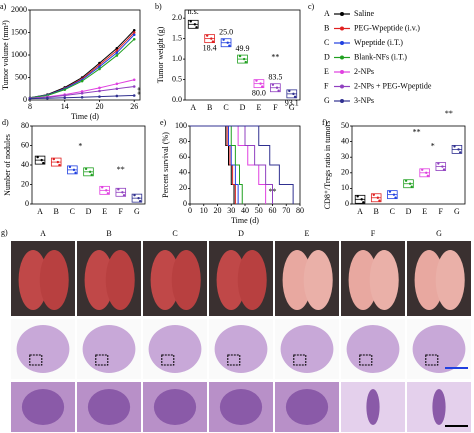  I want to click on x-tick-label: D, so click(243, 107).